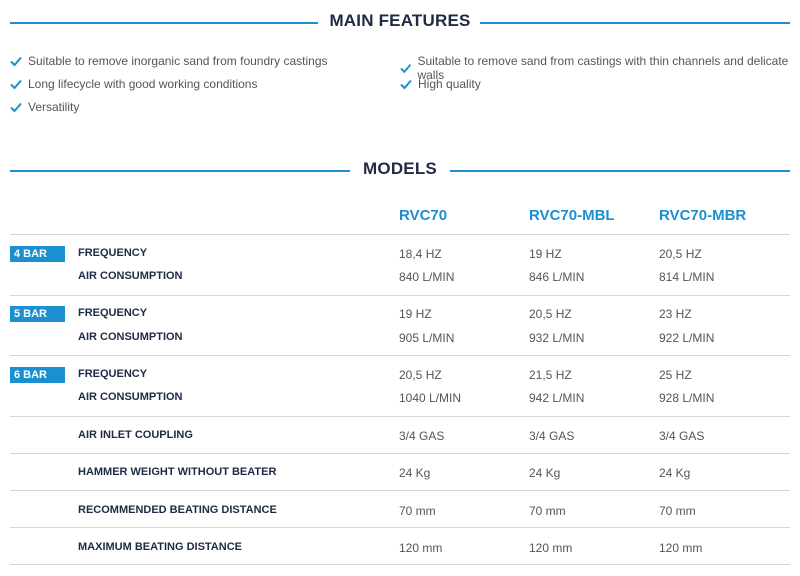 The height and width of the screenshot is (576, 800). What do you see at coordinates (400, 168) in the screenshot?
I see `models-title: MODELS` at bounding box center [400, 168].